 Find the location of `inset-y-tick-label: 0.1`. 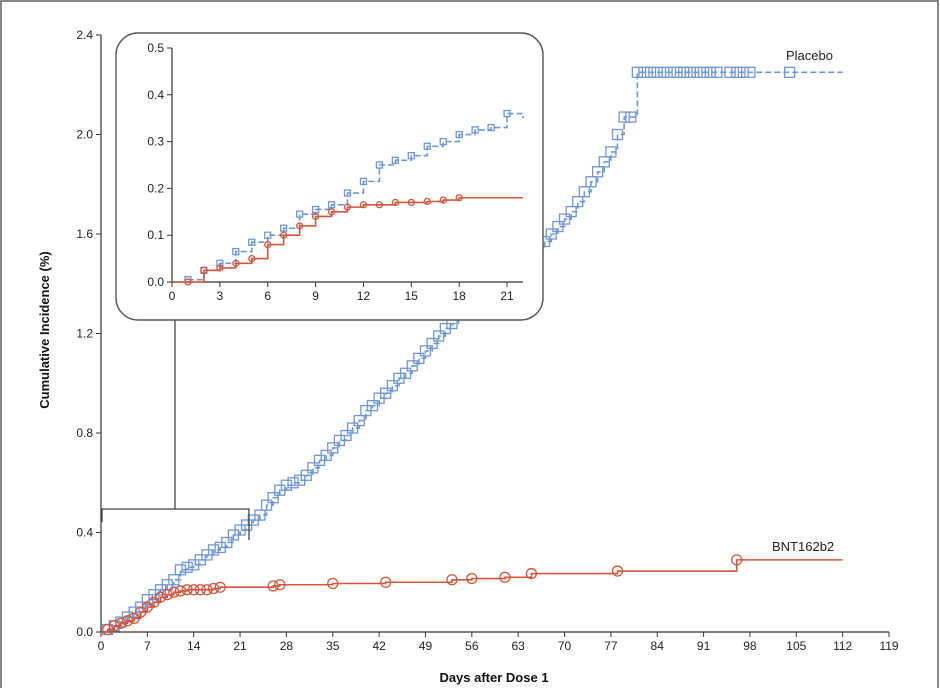

inset-y-tick-label: 0.1 is located at coordinates (155, 235).